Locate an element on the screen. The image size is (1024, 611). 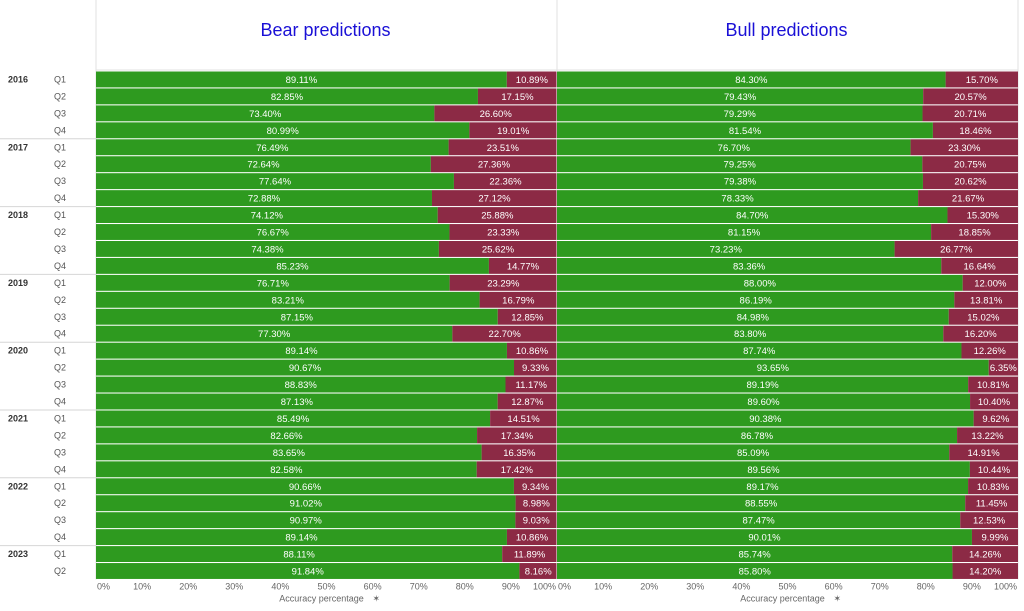
bull-x-tick: 40% is located at coordinates (741, 587).